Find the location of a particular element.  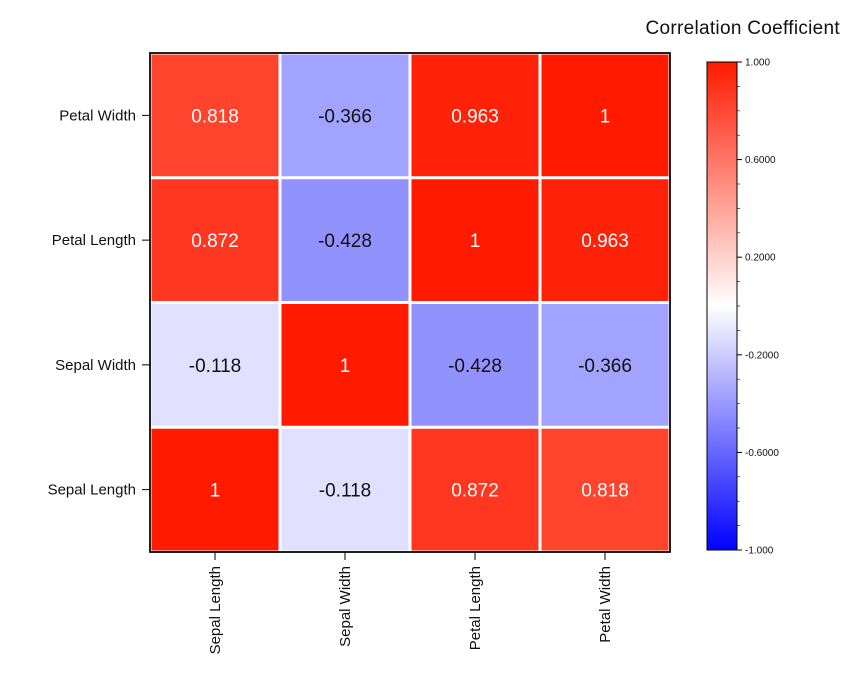

colorbar-tick-label: 0.6000 is located at coordinates (760, 160).